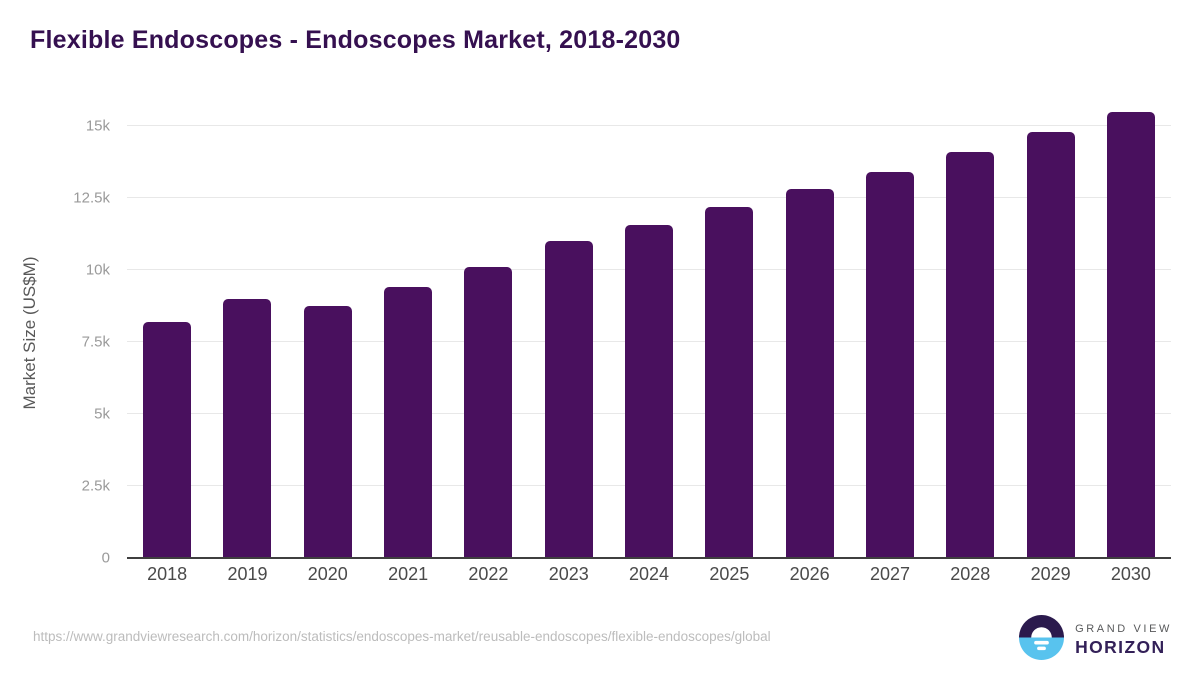 The image size is (1200, 675). I want to click on grandview-horizon-logo: GRAND VIEW HORIZON, so click(1095, 640).